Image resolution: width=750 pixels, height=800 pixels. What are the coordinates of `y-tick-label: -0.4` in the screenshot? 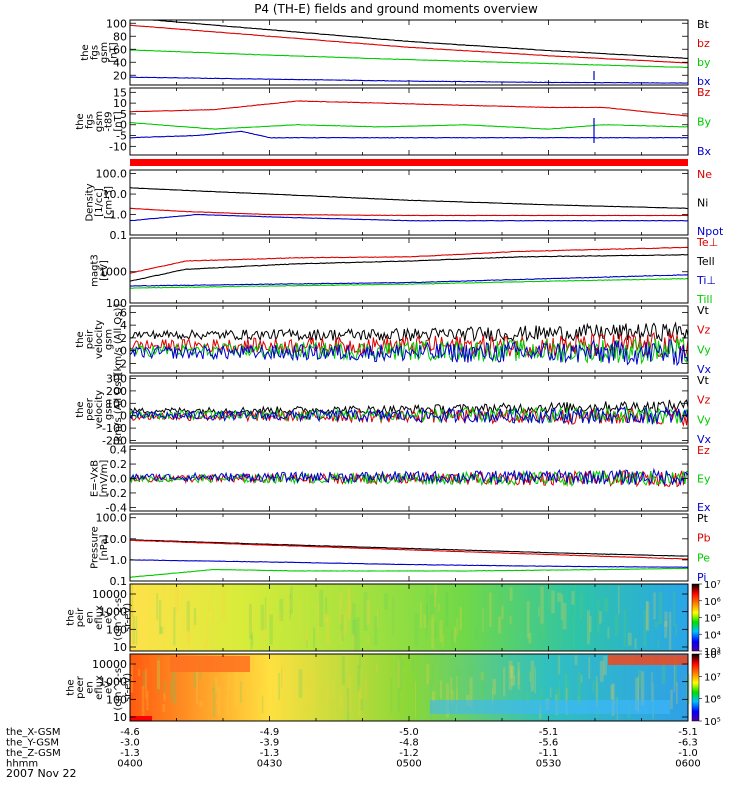 It's located at (116, 507).